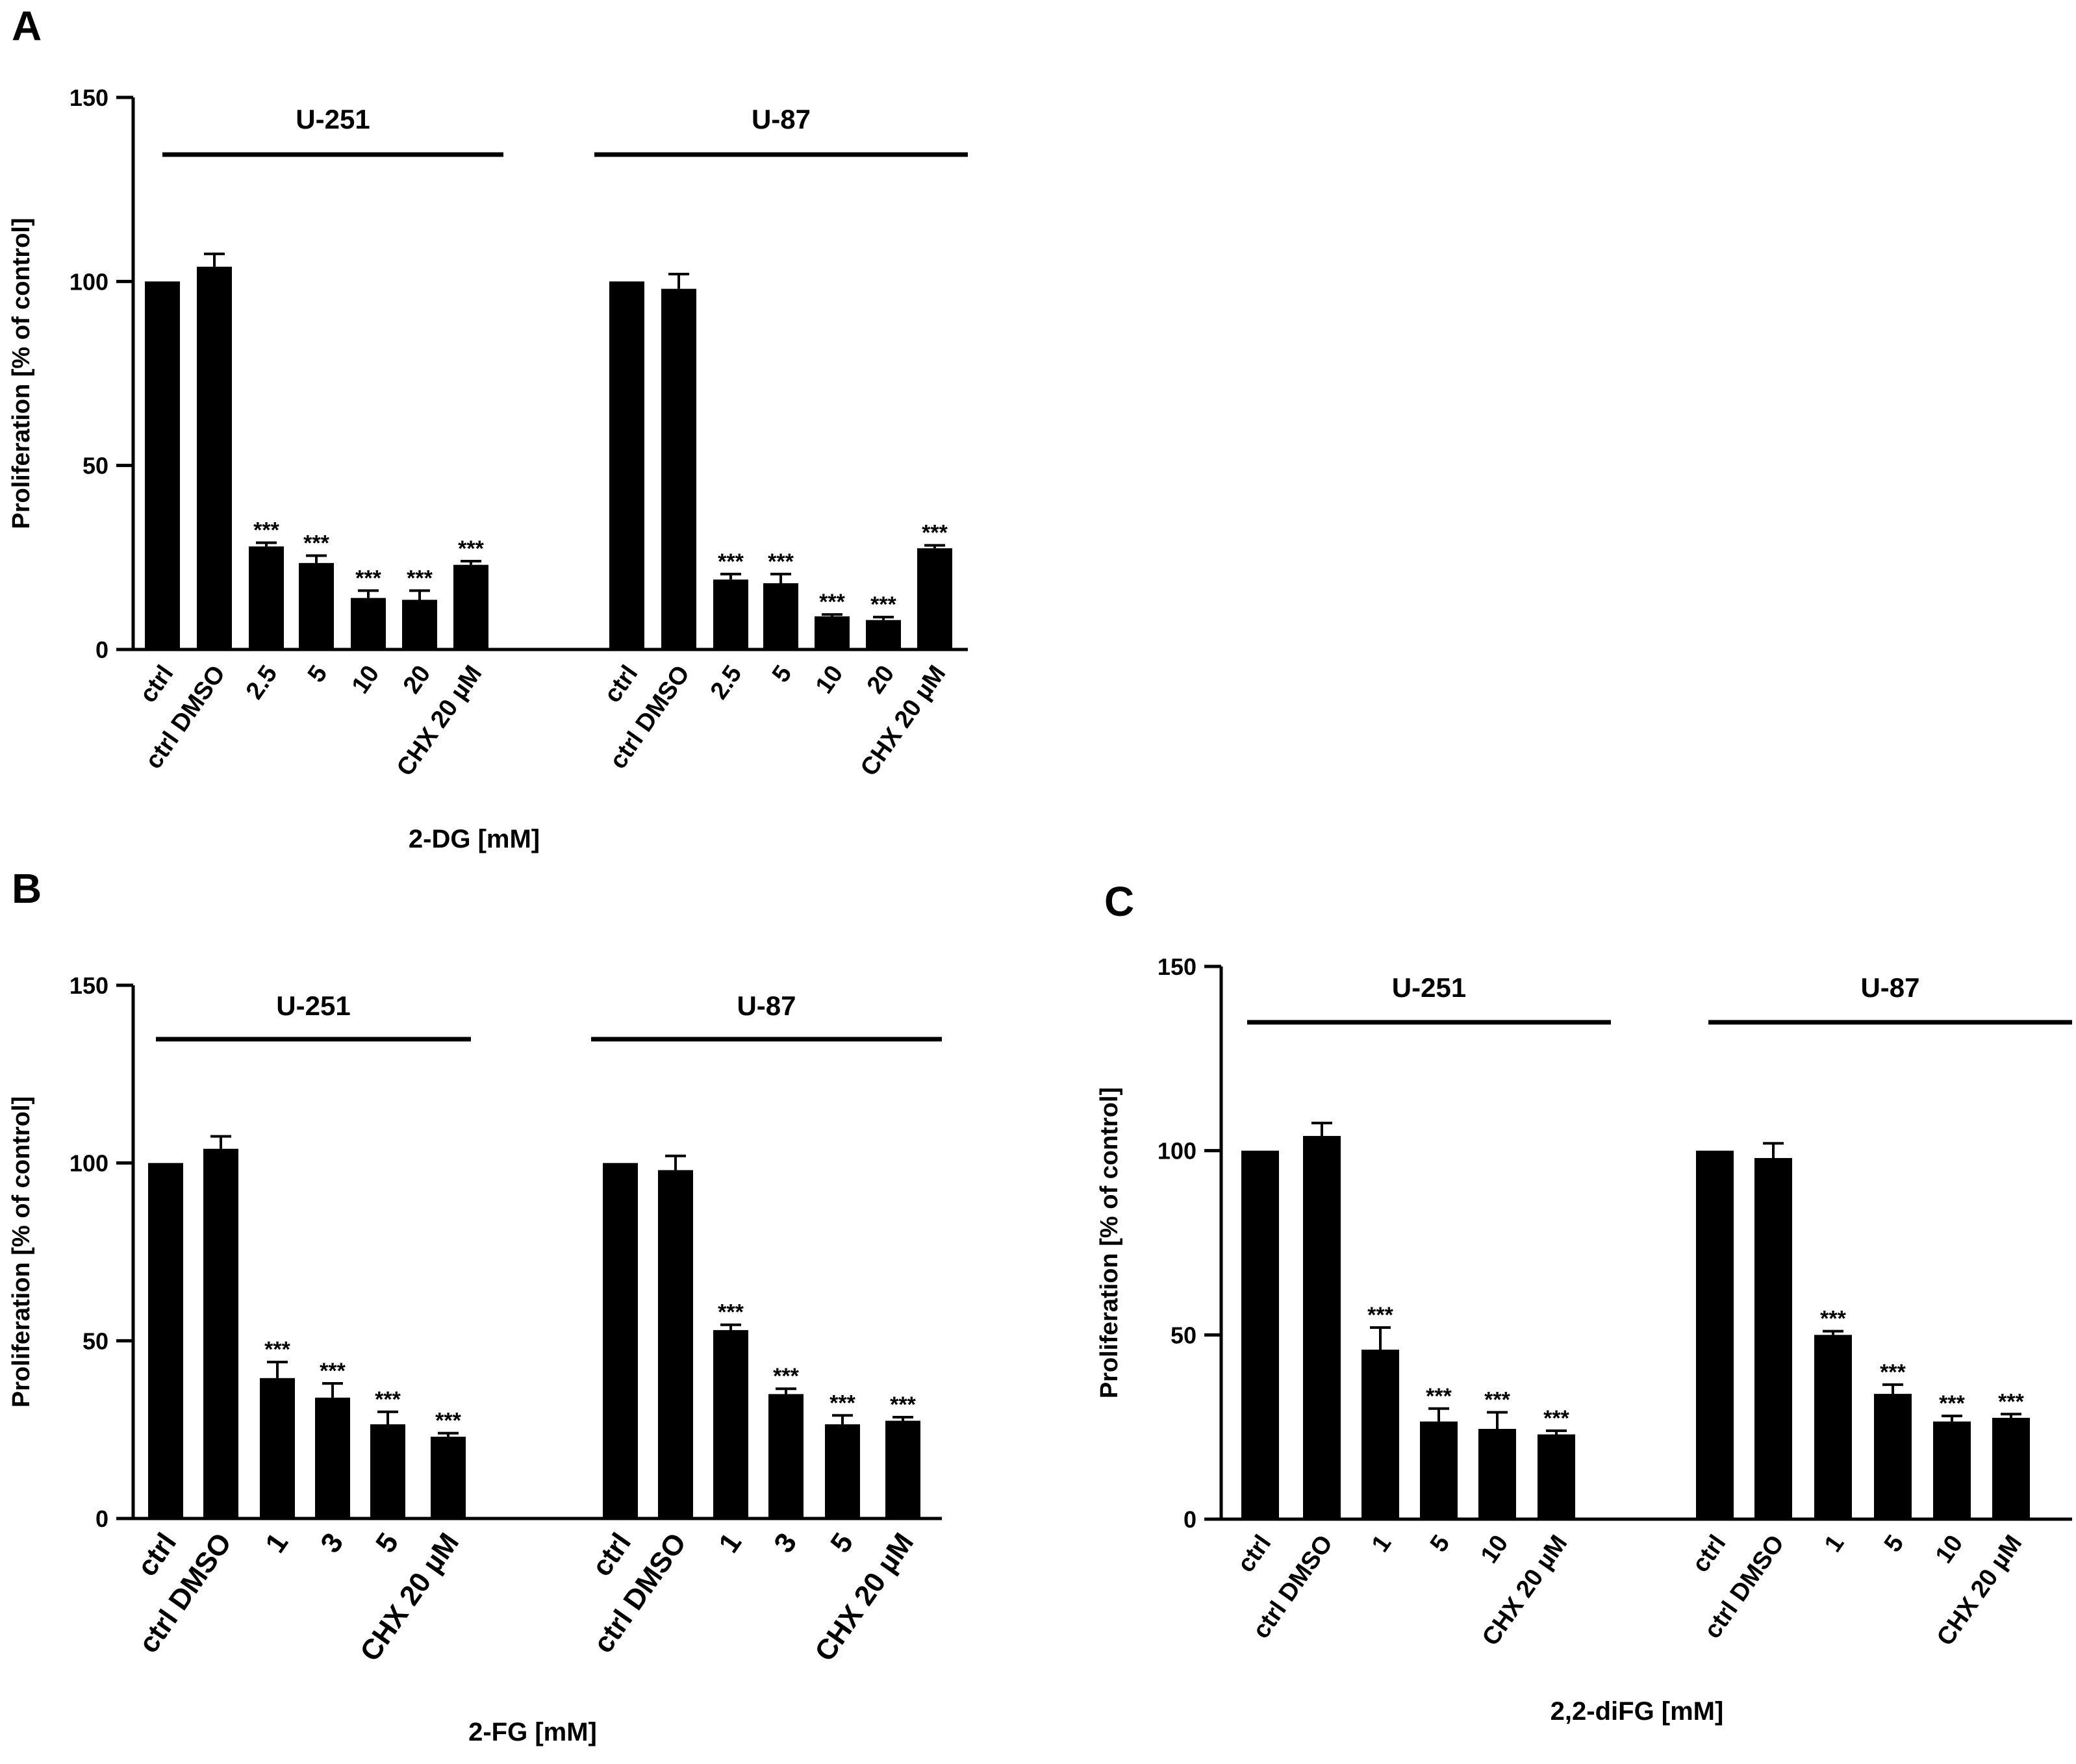 Image resolution: width=2076 pixels, height=1764 pixels. Describe the element at coordinates (1119, 902) in the screenshot. I see `panel-letter: C` at that location.